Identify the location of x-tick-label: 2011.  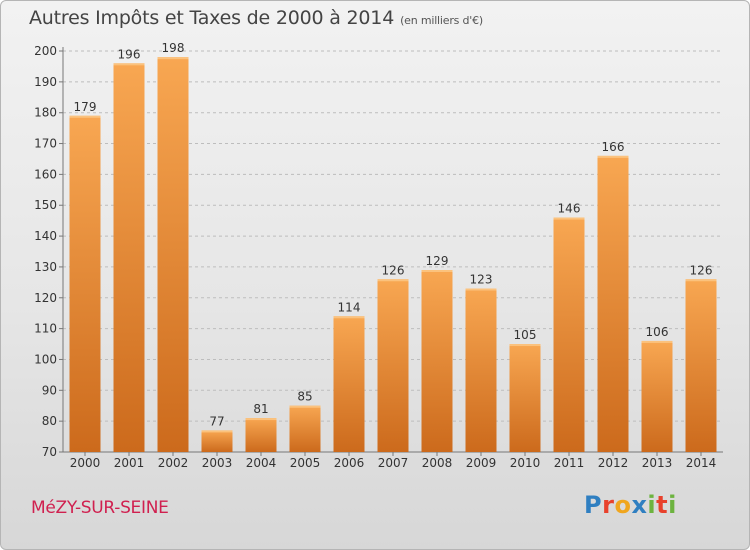
(569, 463).